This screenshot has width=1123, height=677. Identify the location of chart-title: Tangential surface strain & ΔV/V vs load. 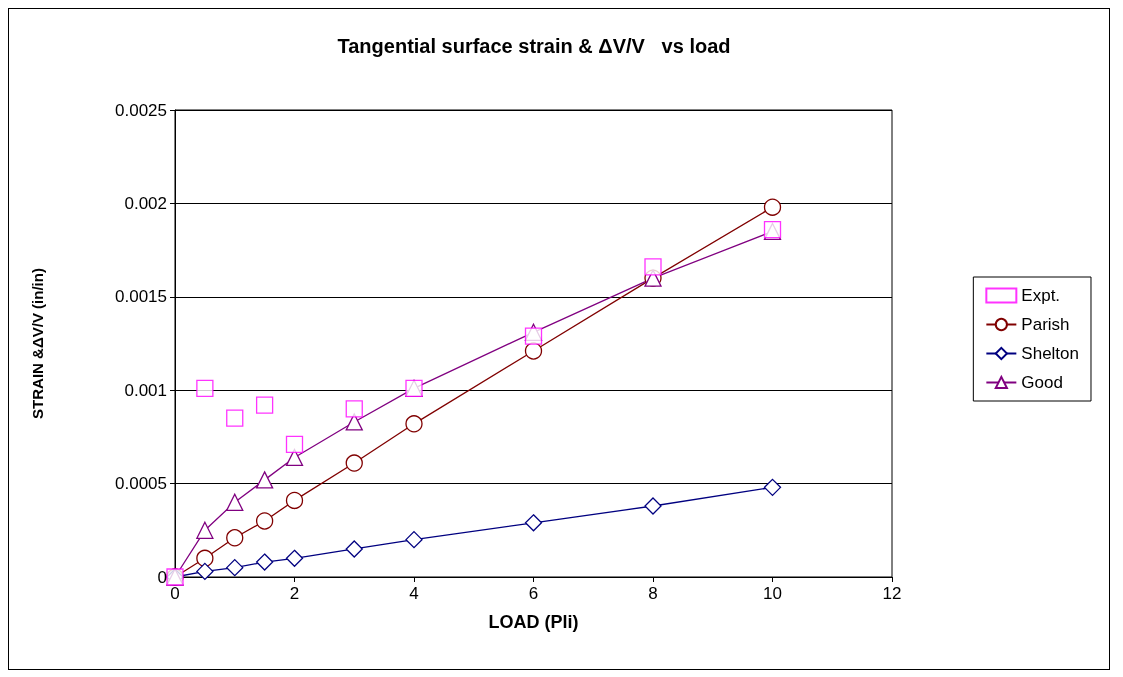
(534, 46).